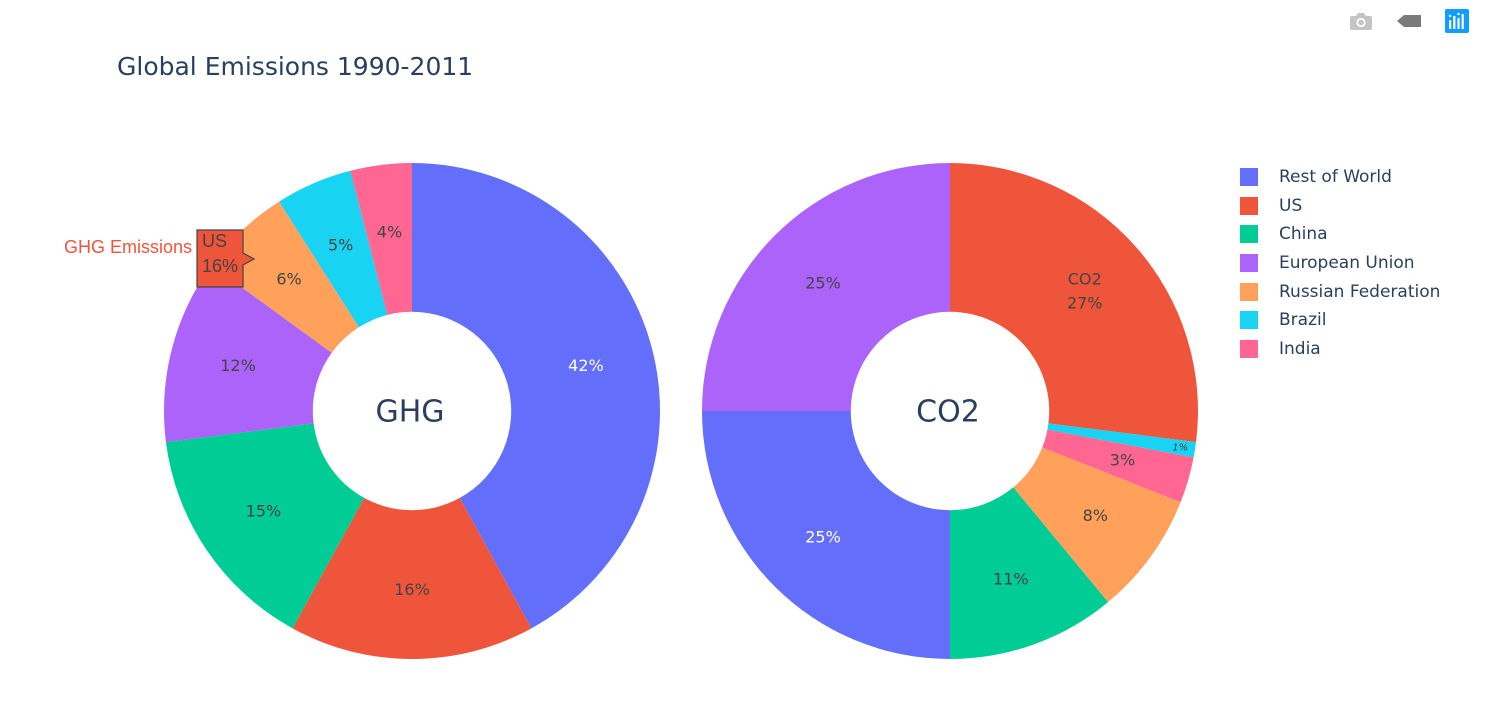  Describe the element at coordinates (160, 258) in the screenshot. I see `hover-tooltip: US 16% GHG Emissions` at that location.